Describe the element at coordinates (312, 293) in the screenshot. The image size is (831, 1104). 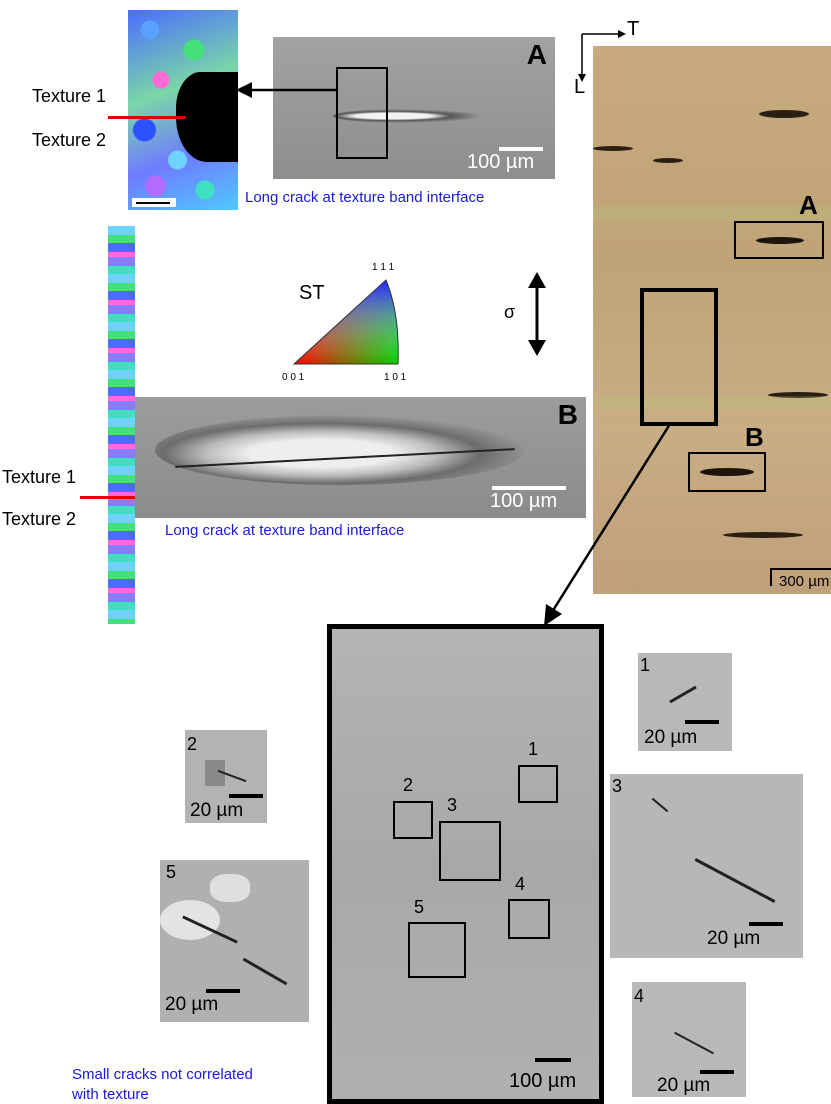
I see `ipf-direction-label: ST` at that location.